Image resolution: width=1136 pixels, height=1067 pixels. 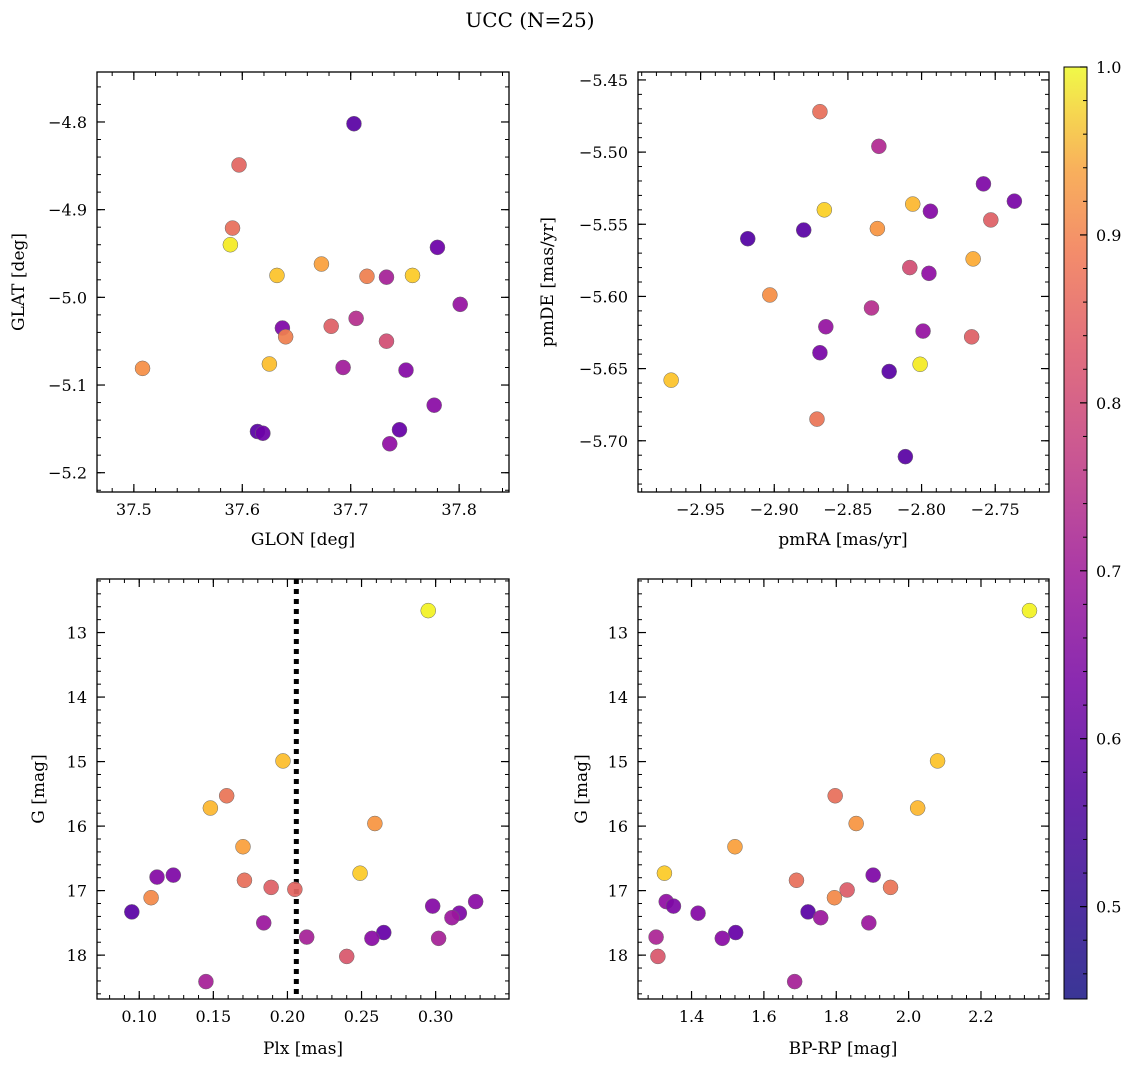 What do you see at coordinates (67, 210) in the screenshot?
I see `y-tick-label: −4.9` at bounding box center [67, 210].